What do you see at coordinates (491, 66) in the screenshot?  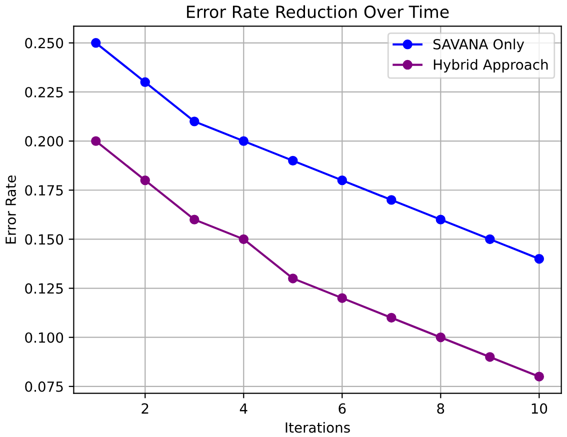 I see `legend-label: Hybrid Approach` at bounding box center [491, 66].